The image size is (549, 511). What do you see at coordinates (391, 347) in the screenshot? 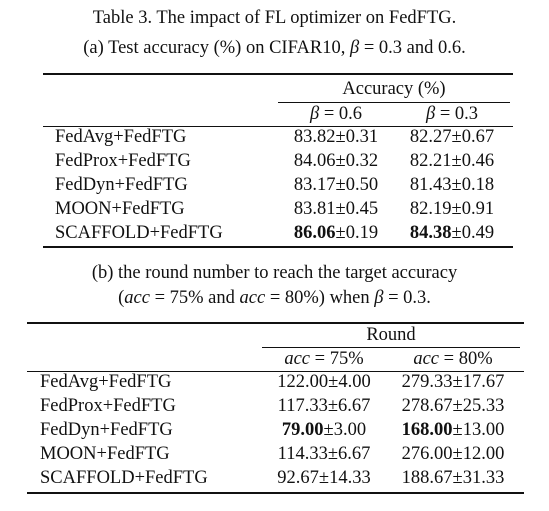
I see `table-b-group-rule` at bounding box center [391, 347].